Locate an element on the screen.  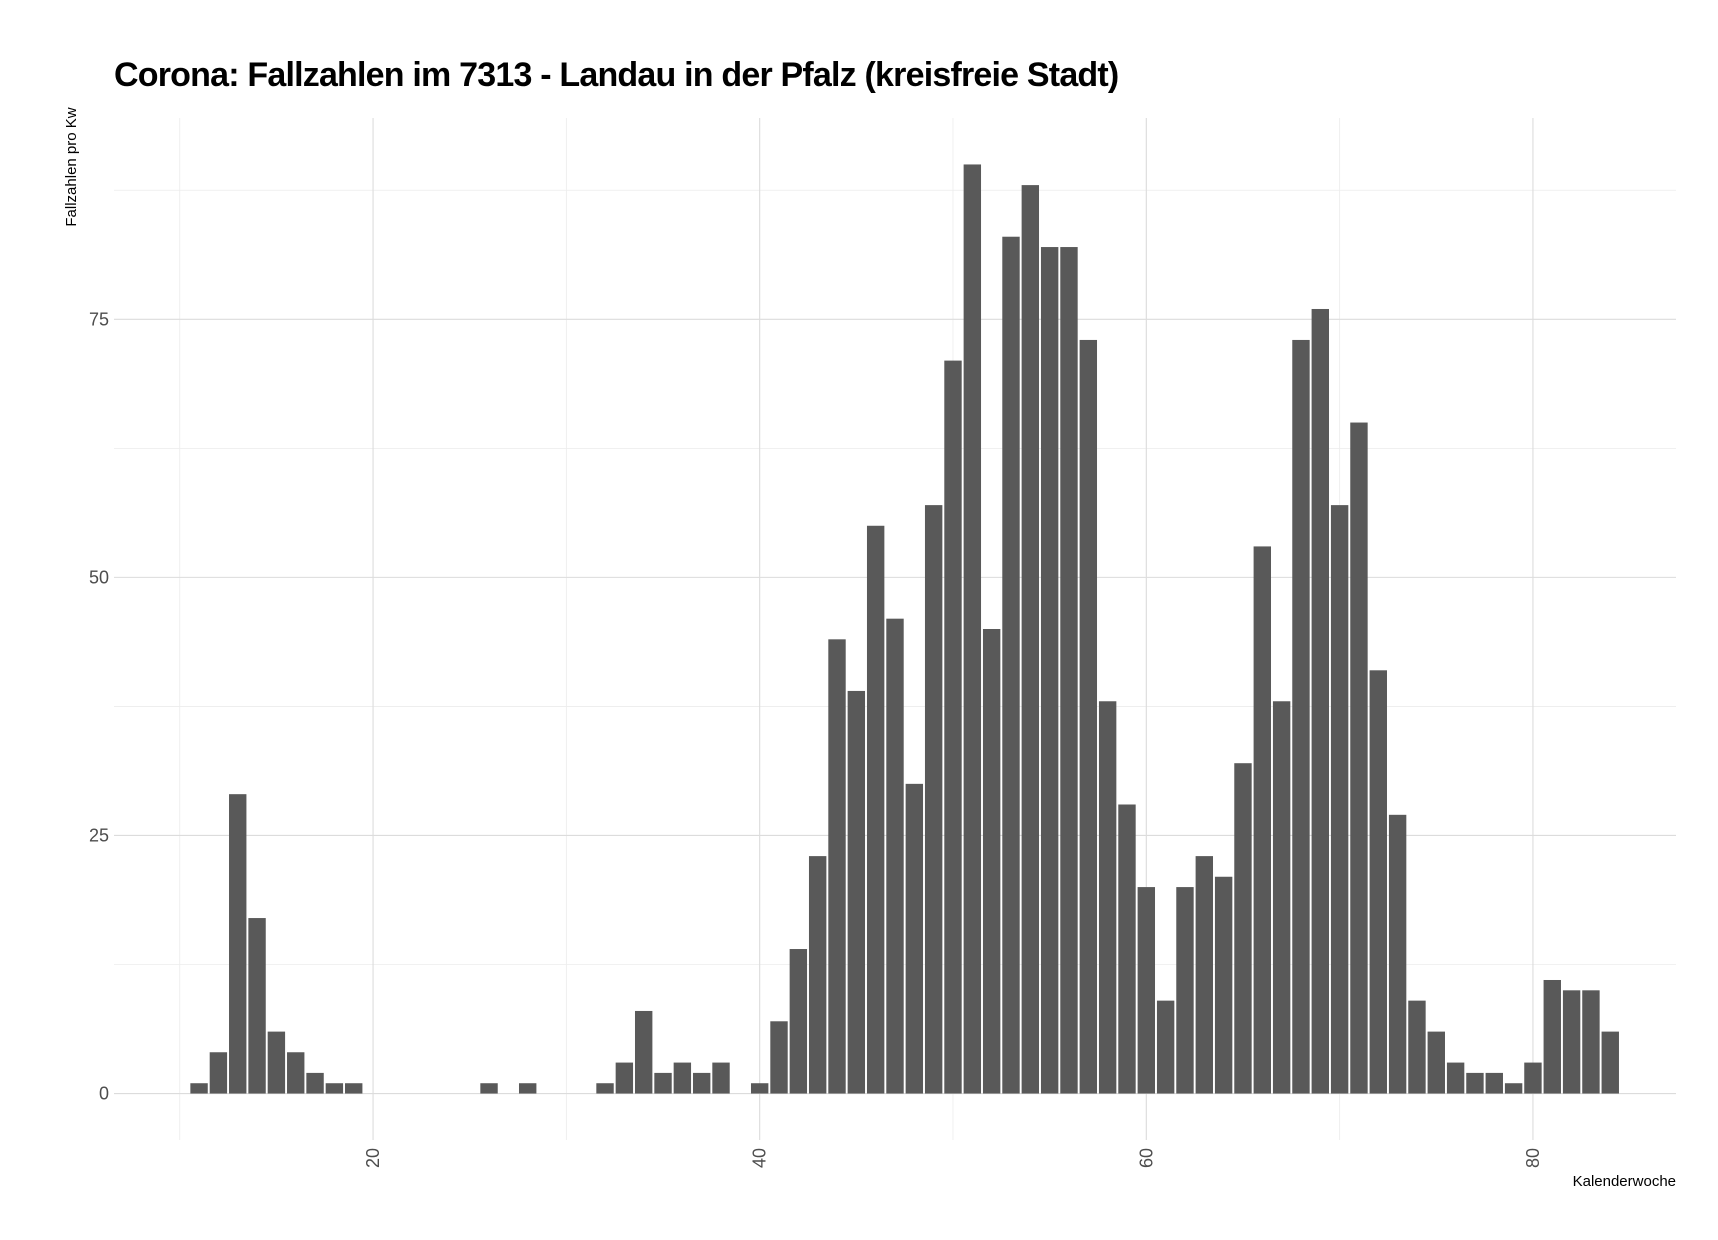
x-tick-labels: 20 40 60 80 is located at coordinates (953, 1158).